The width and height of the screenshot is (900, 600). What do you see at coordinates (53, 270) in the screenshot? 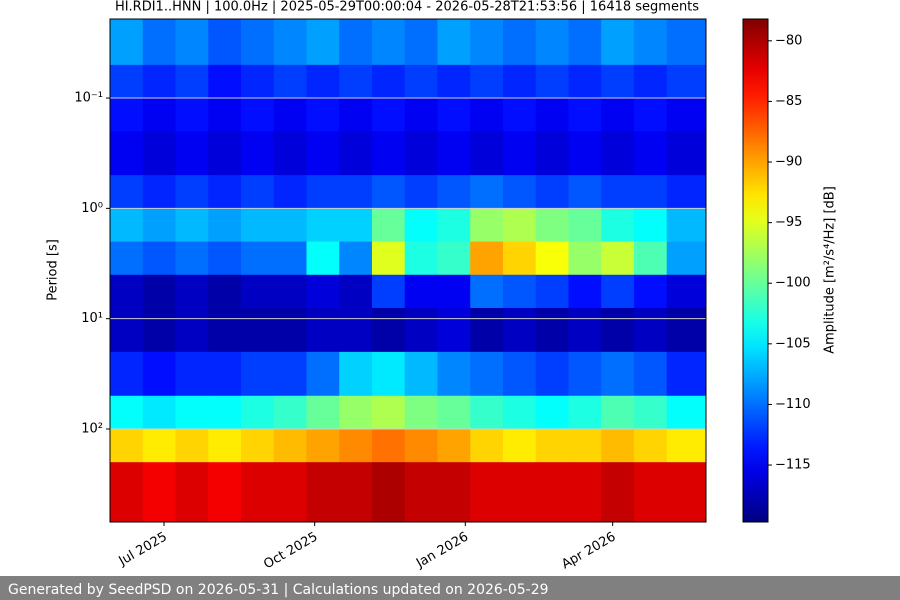
I see `y-axis-label: Period [s]` at bounding box center [53, 270].